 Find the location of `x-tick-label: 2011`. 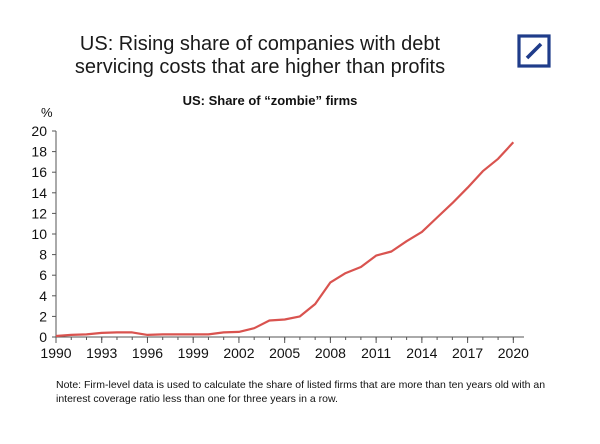

x-tick-label: 2011 is located at coordinates (376, 353).